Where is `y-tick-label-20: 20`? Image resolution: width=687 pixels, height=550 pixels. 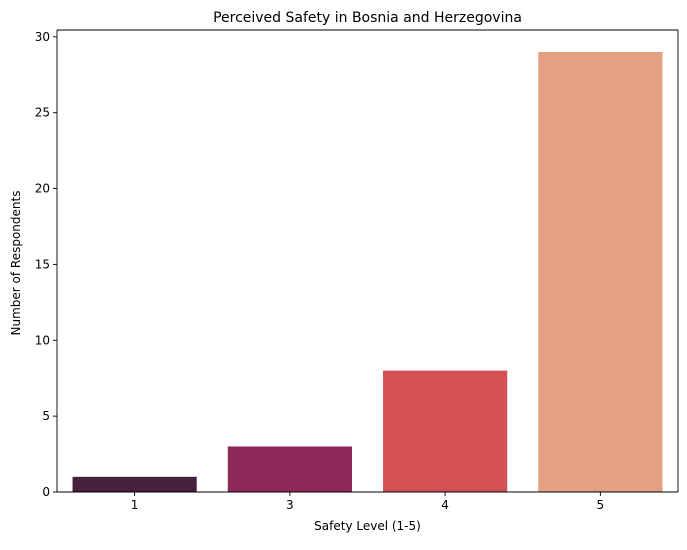 y-tick-label-20: 20 is located at coordinates (42, 189).